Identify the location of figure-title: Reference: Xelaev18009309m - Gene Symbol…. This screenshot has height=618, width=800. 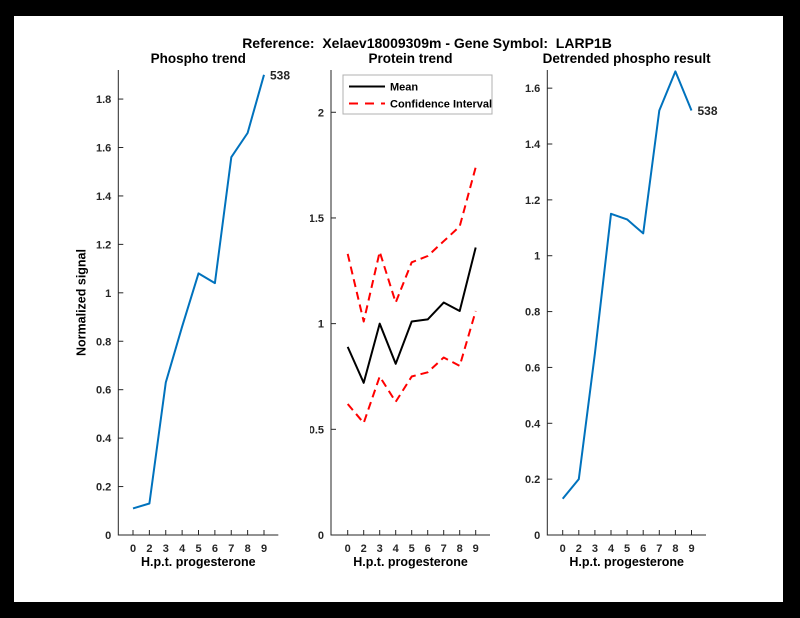
(427, 43).